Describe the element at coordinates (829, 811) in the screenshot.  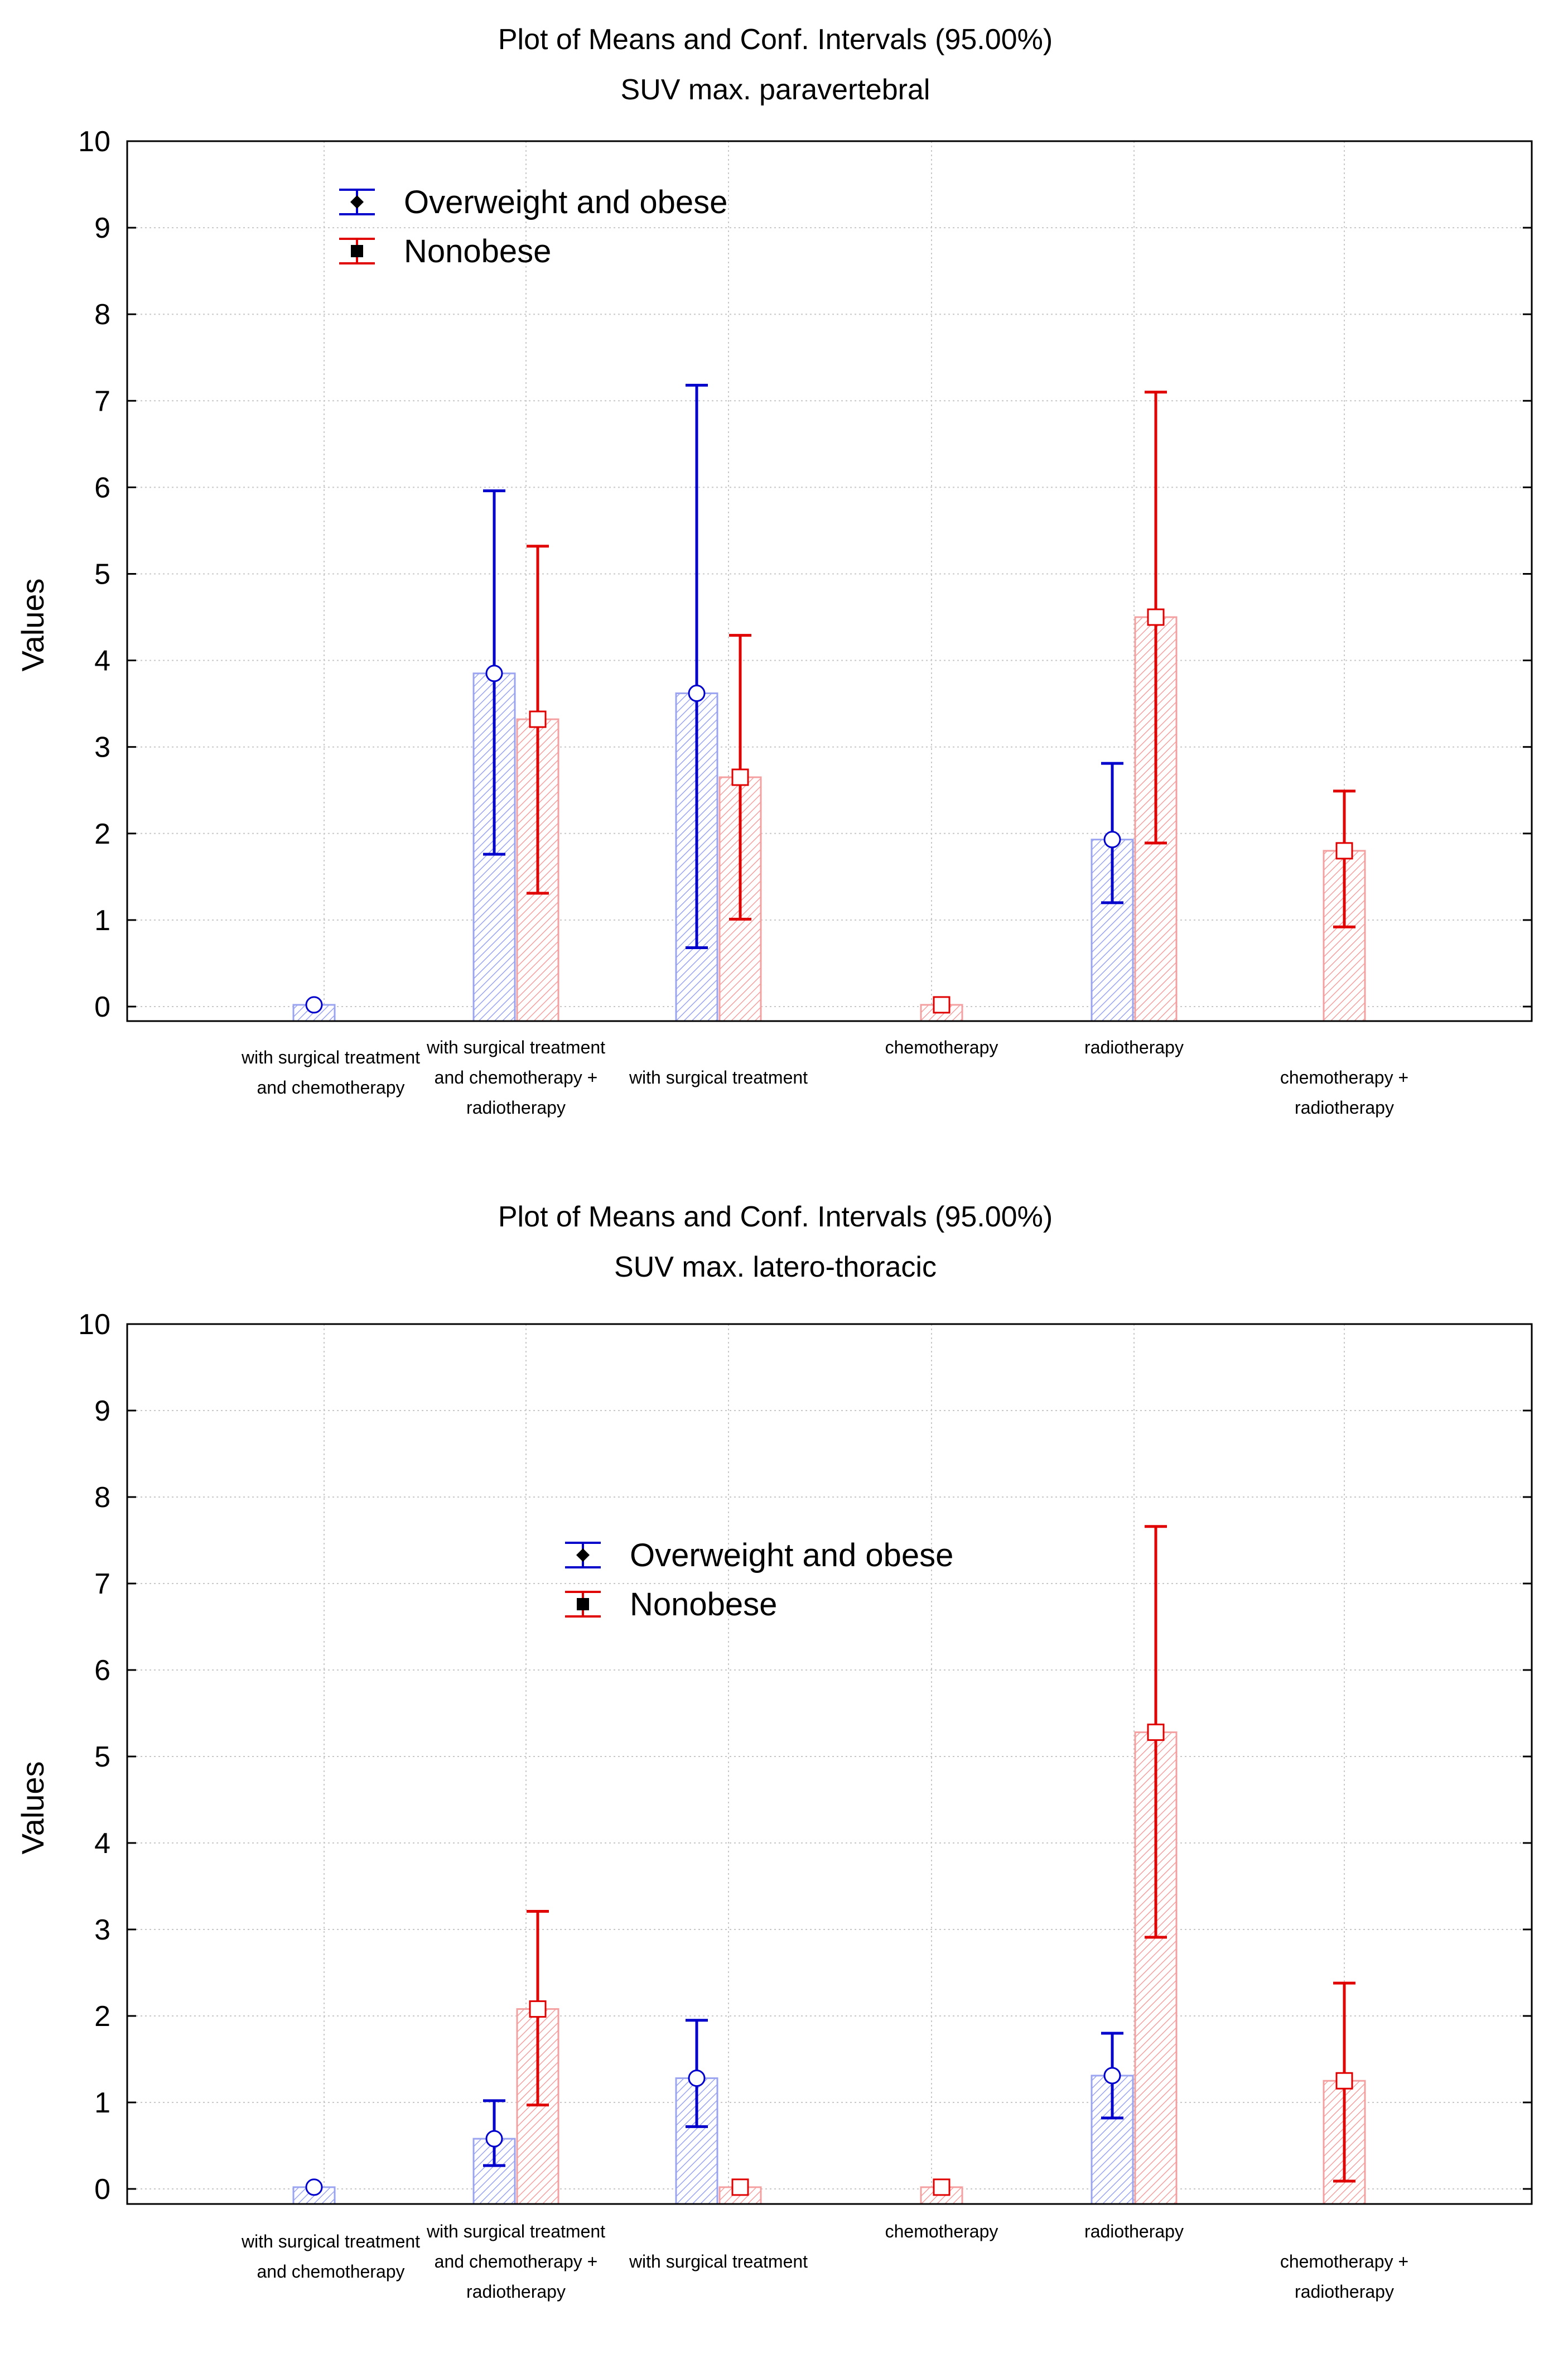
I see `mean-markers` at that location.